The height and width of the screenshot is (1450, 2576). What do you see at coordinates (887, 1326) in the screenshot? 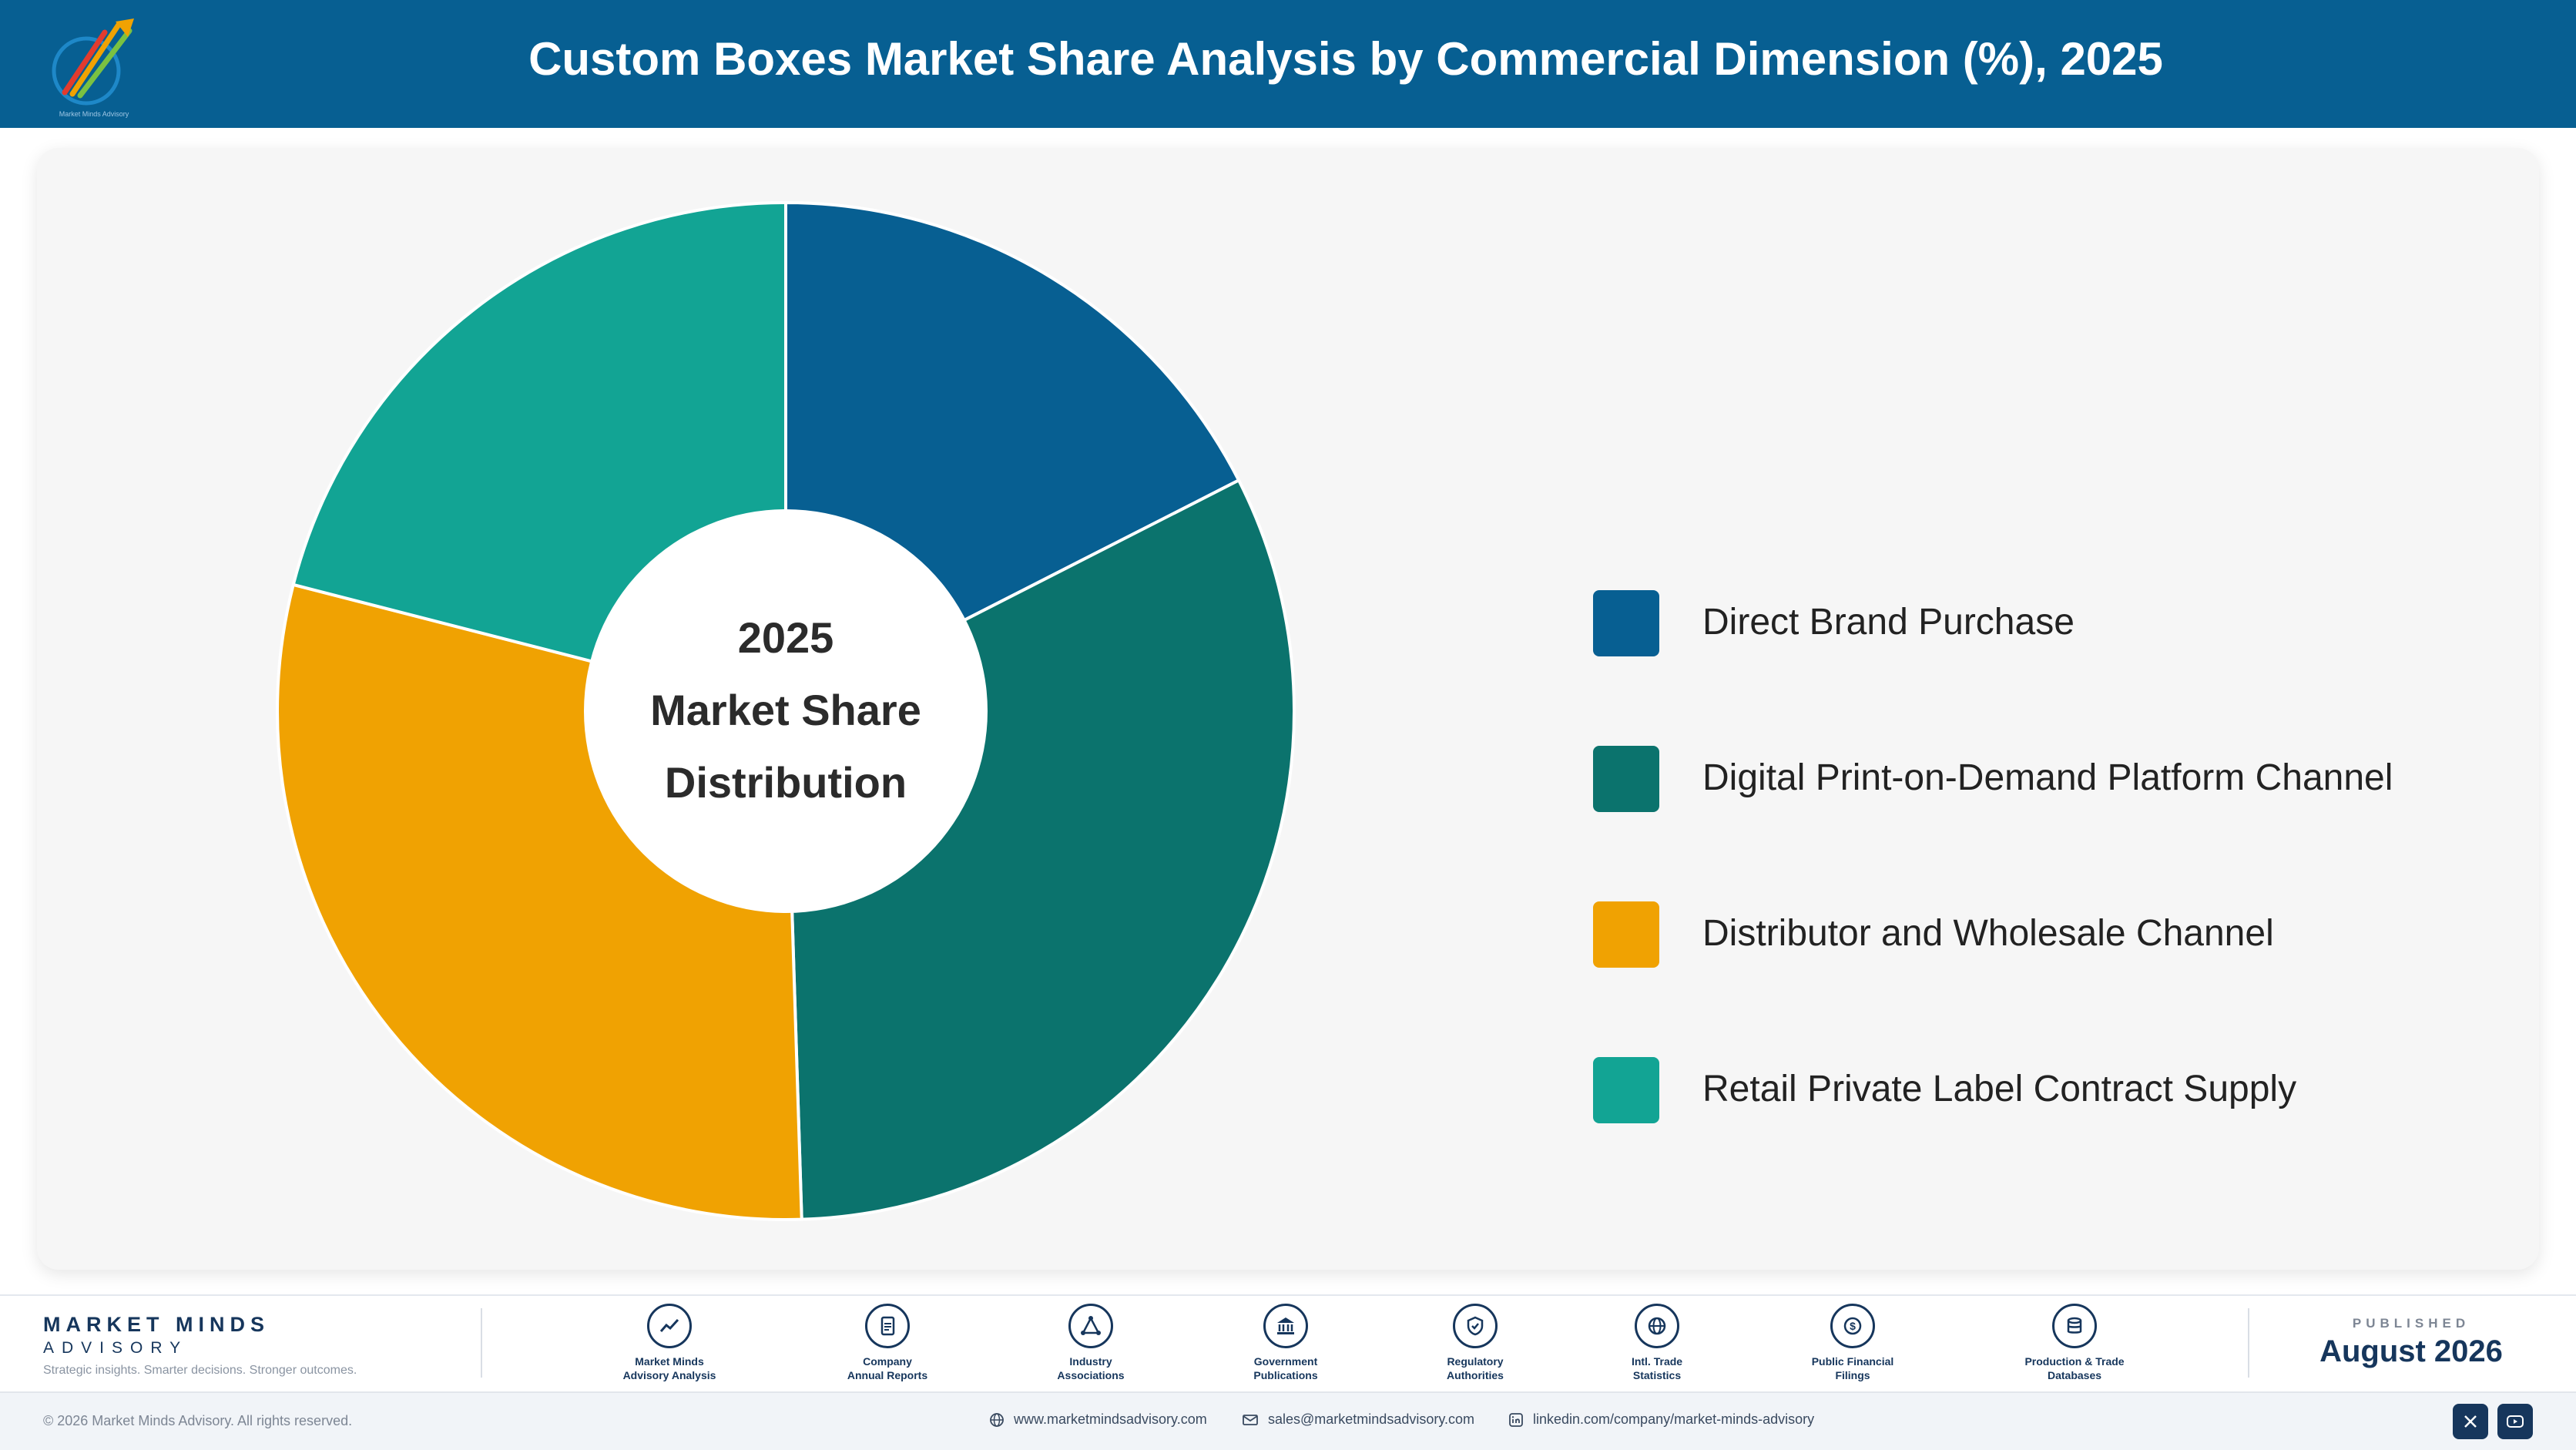
I see `document-icon` at bounding box center [887, 1326].